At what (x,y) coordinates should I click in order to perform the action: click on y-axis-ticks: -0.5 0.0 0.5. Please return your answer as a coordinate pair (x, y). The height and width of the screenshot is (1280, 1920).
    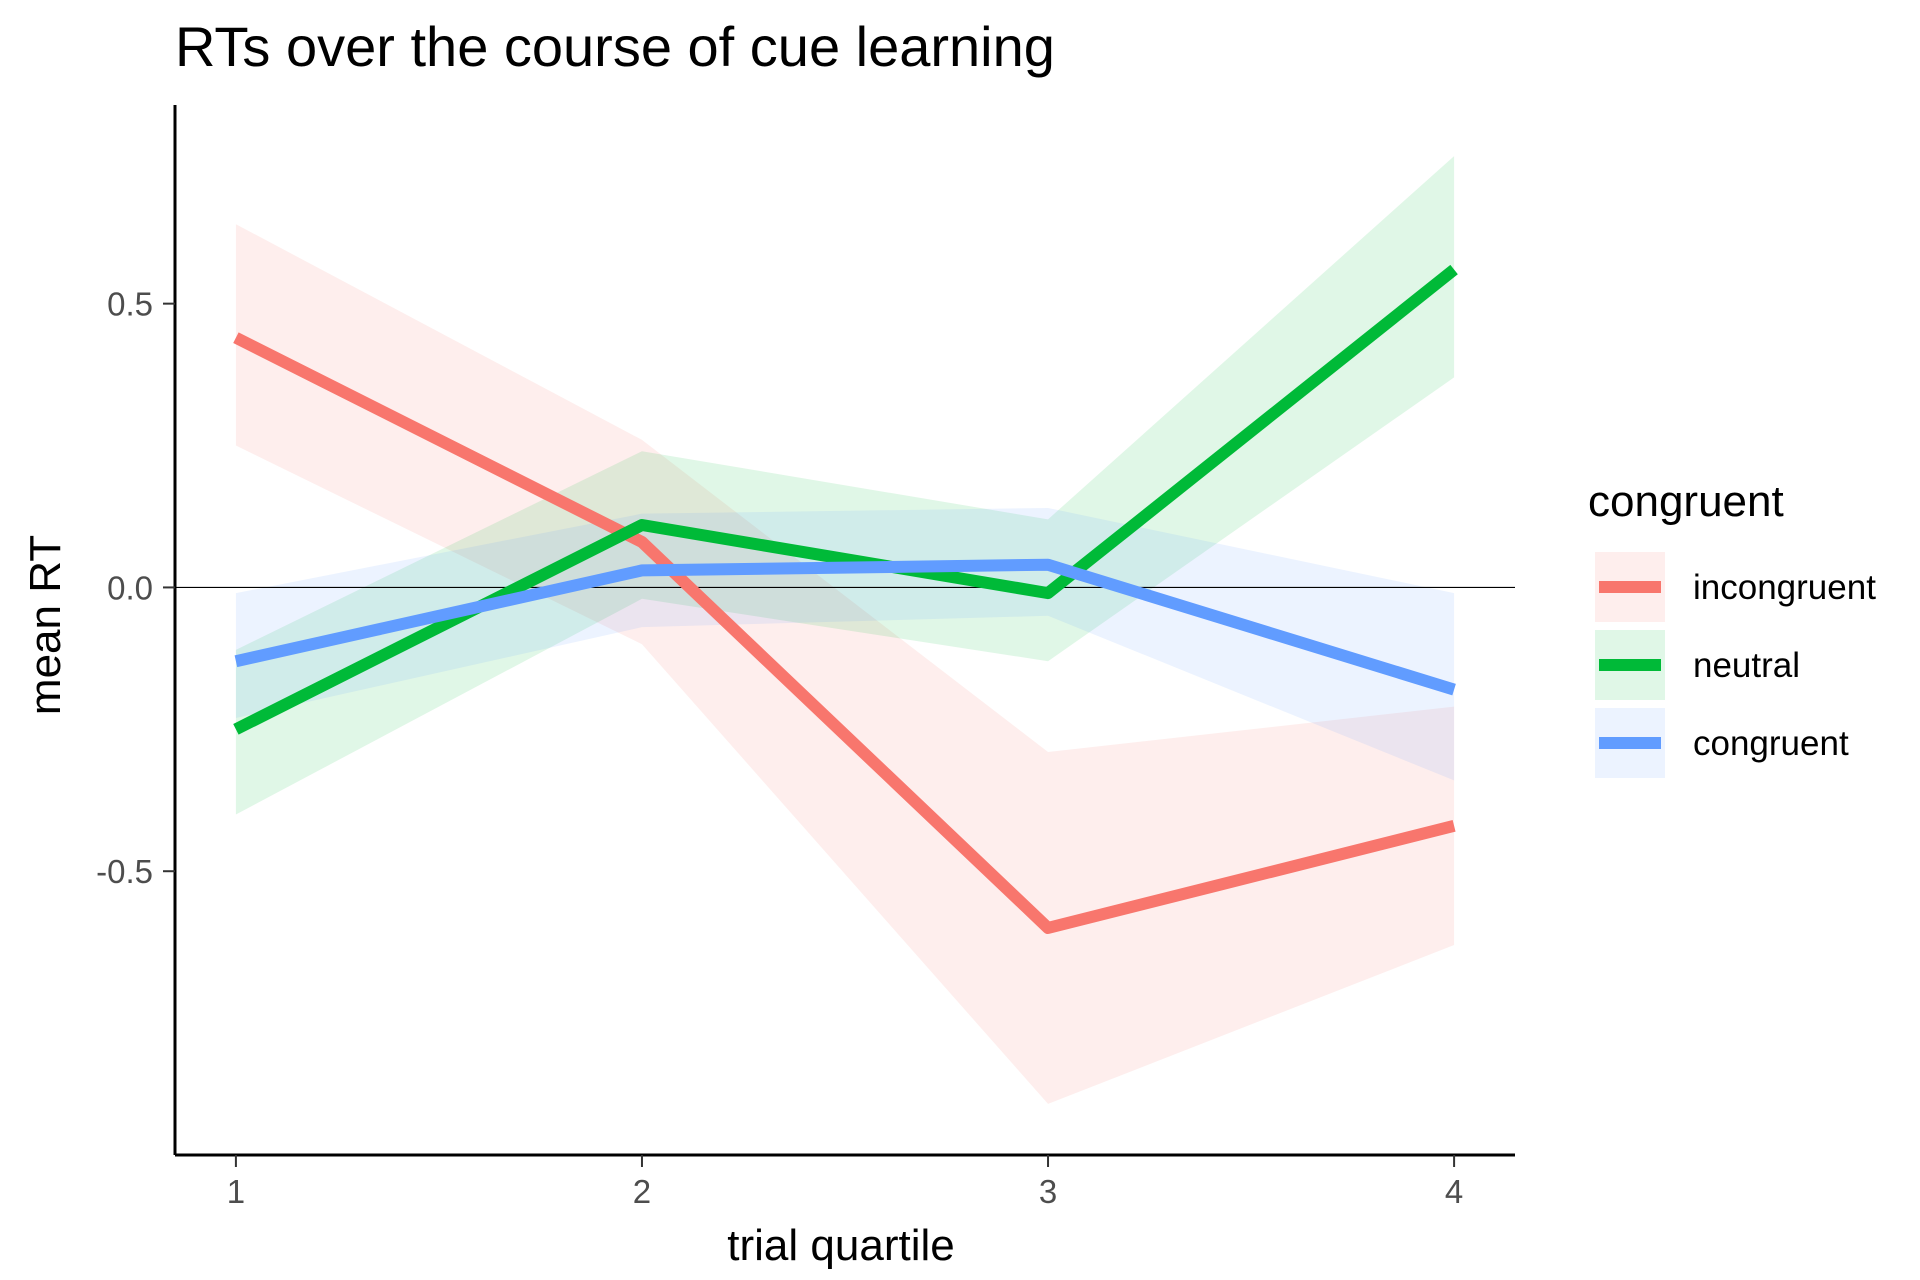
    Looking at the image, I should click on (135, 588).